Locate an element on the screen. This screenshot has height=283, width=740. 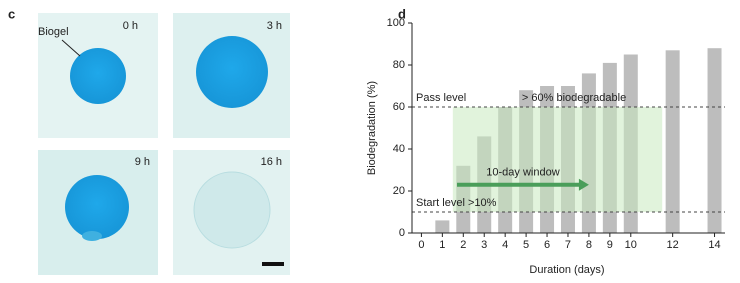
x-tick-label: 4 is located at coordinates (505, 245).